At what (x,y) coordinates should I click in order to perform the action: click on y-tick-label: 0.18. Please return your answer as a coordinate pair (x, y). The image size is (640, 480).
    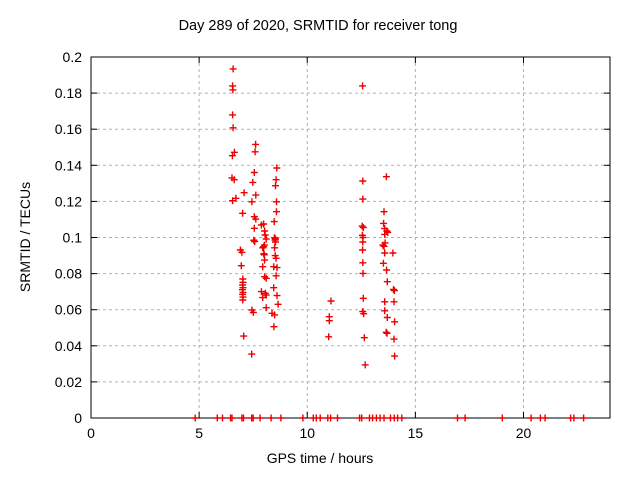
    Looking at the image, I should click on (68, 93).